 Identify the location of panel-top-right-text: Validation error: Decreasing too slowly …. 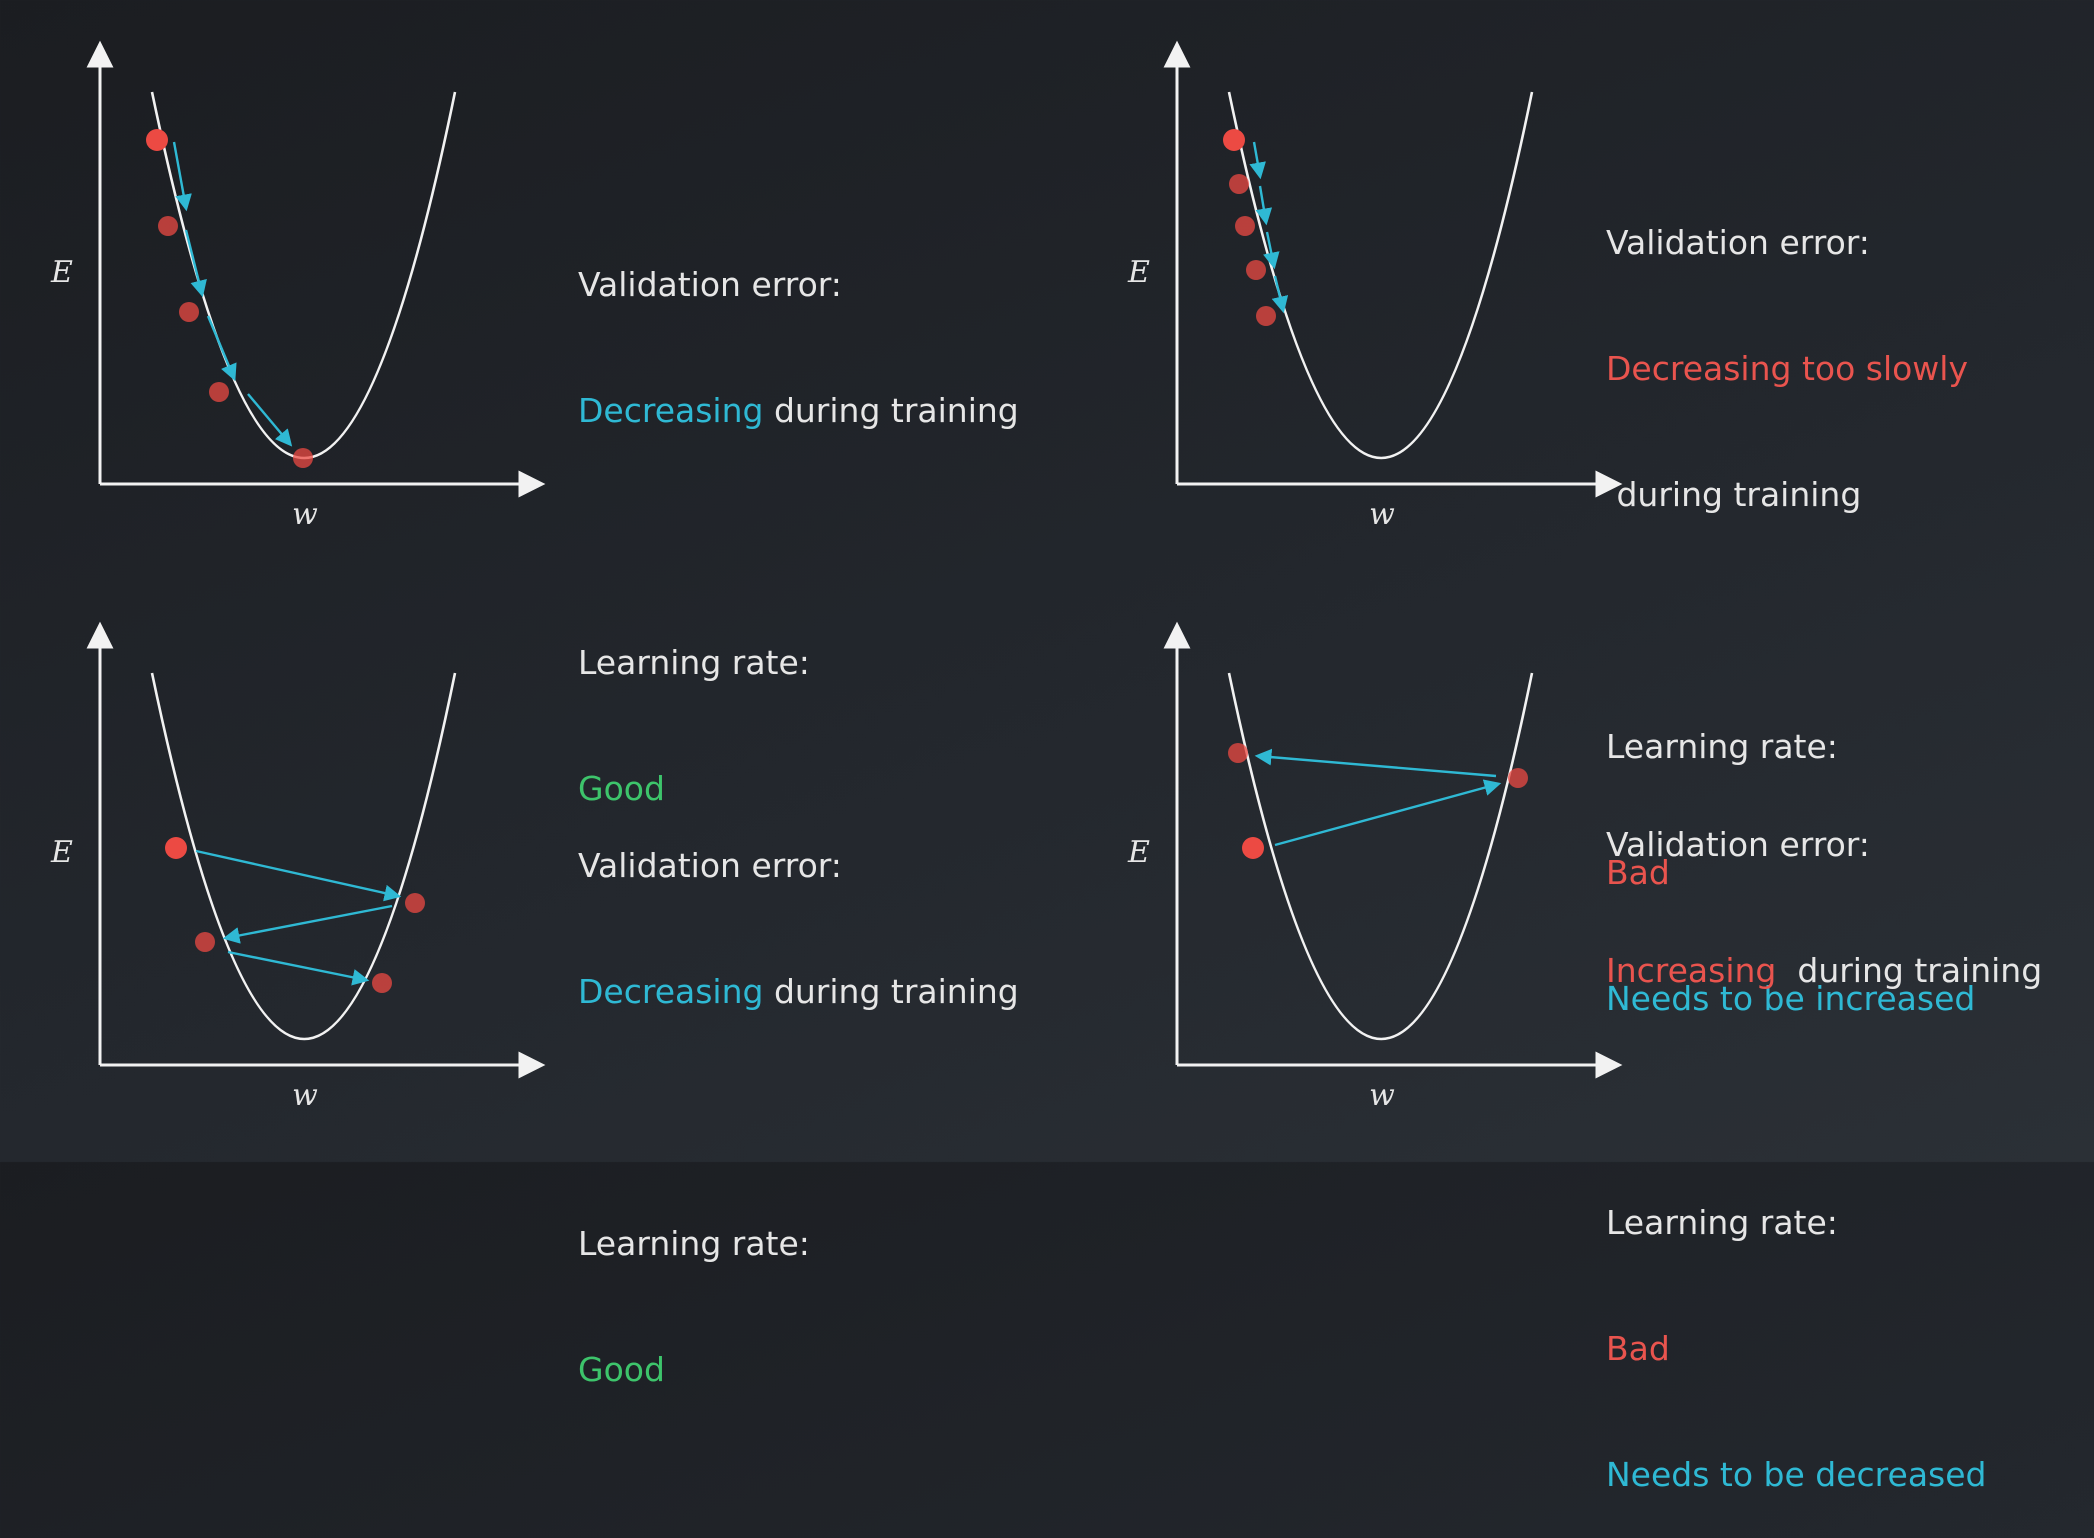
(1790, 600).